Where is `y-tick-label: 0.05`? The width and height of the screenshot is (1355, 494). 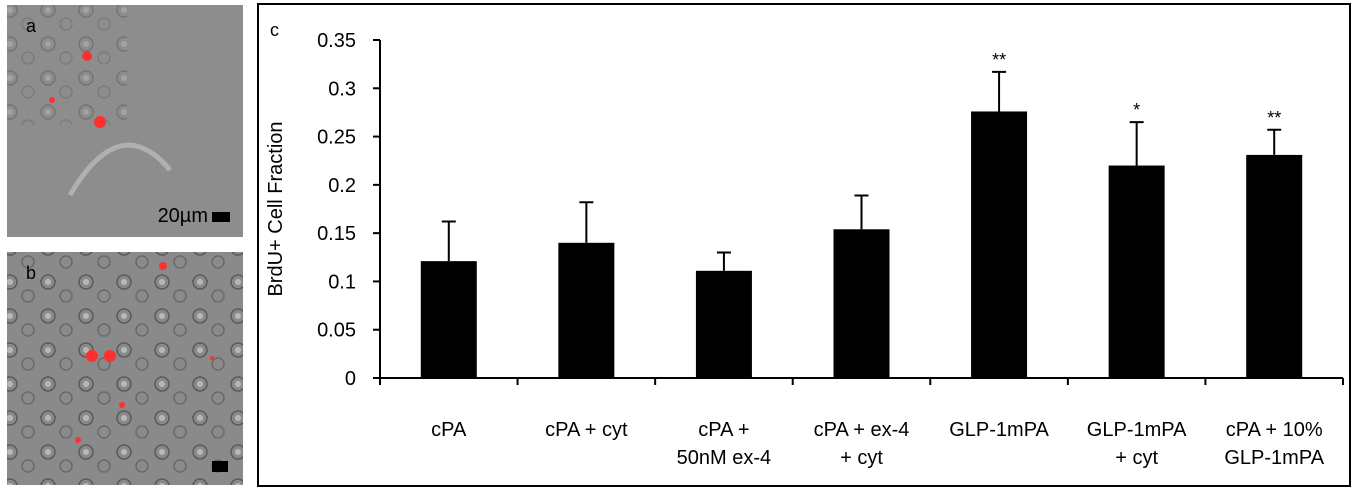 y-tick-label: 0.05 is located at coordinates (336, 331).